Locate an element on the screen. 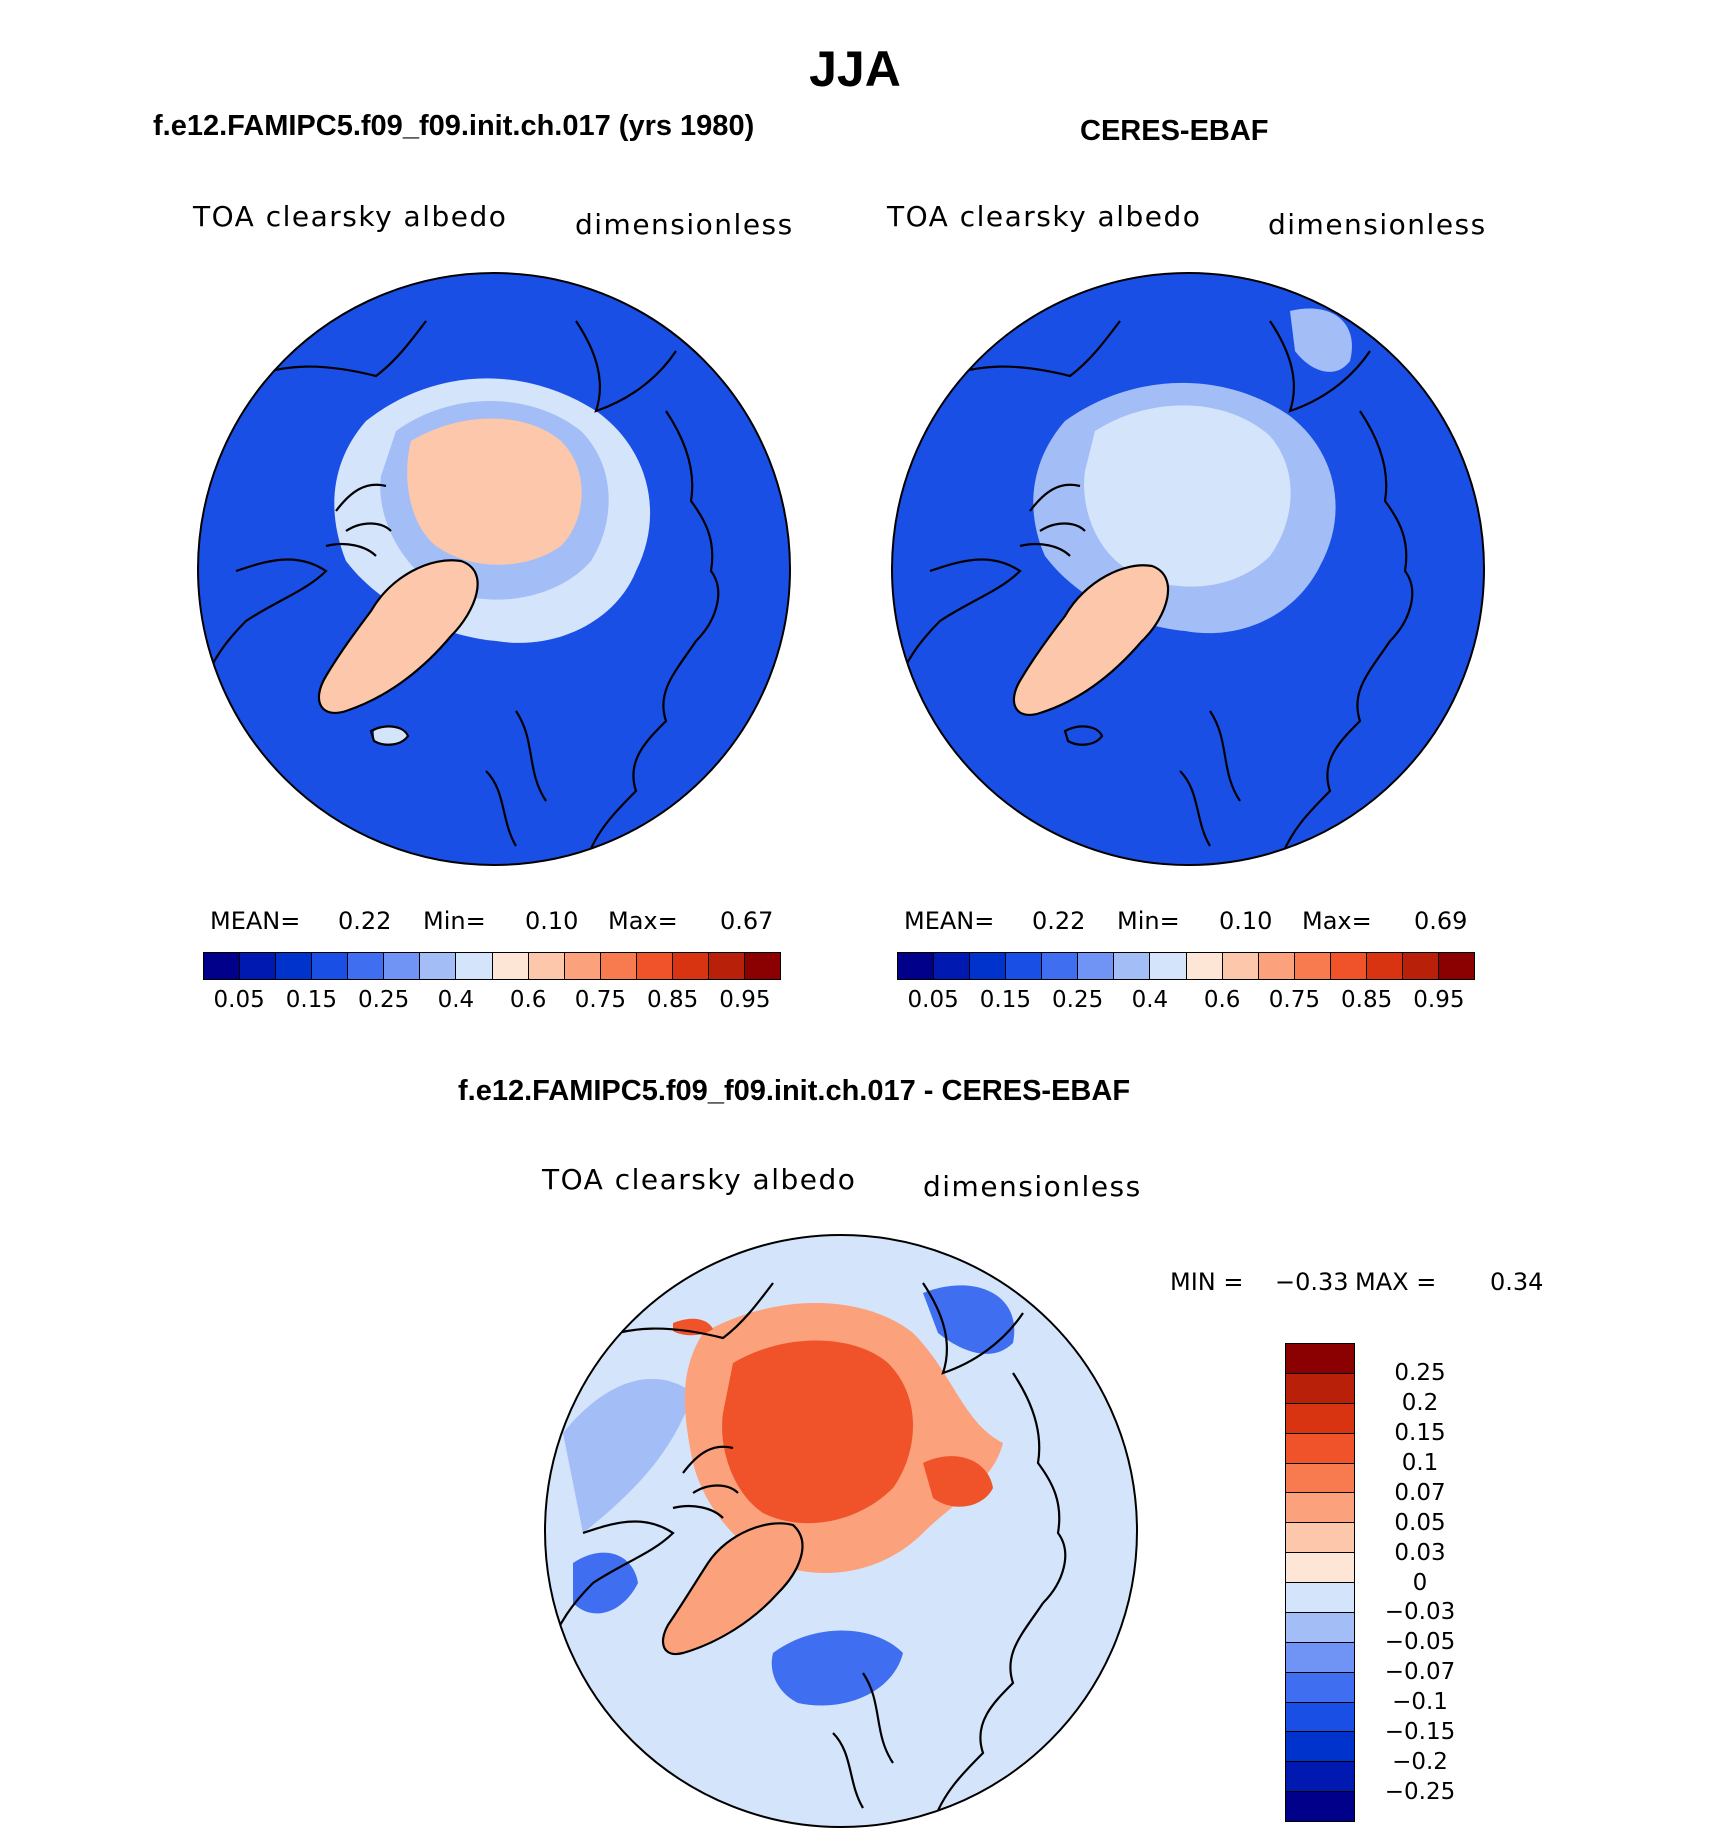  panel-diff-colorbar is located at coordinates (1320, 1582).